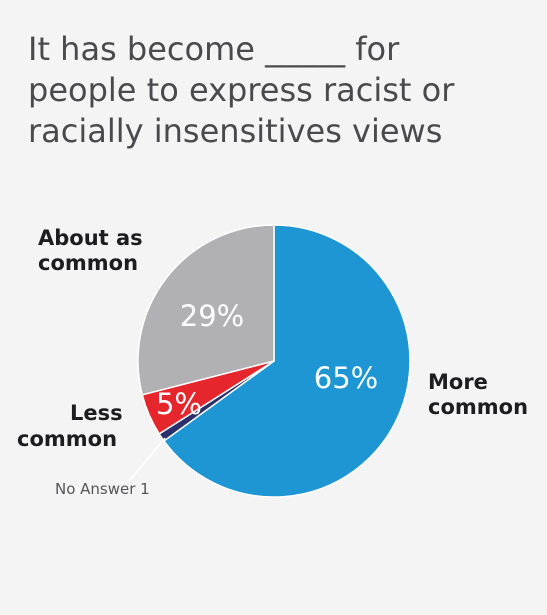 The image size is (547, 615). I want to click on category-label-less-common-line-1: Less, so click(96, 413).